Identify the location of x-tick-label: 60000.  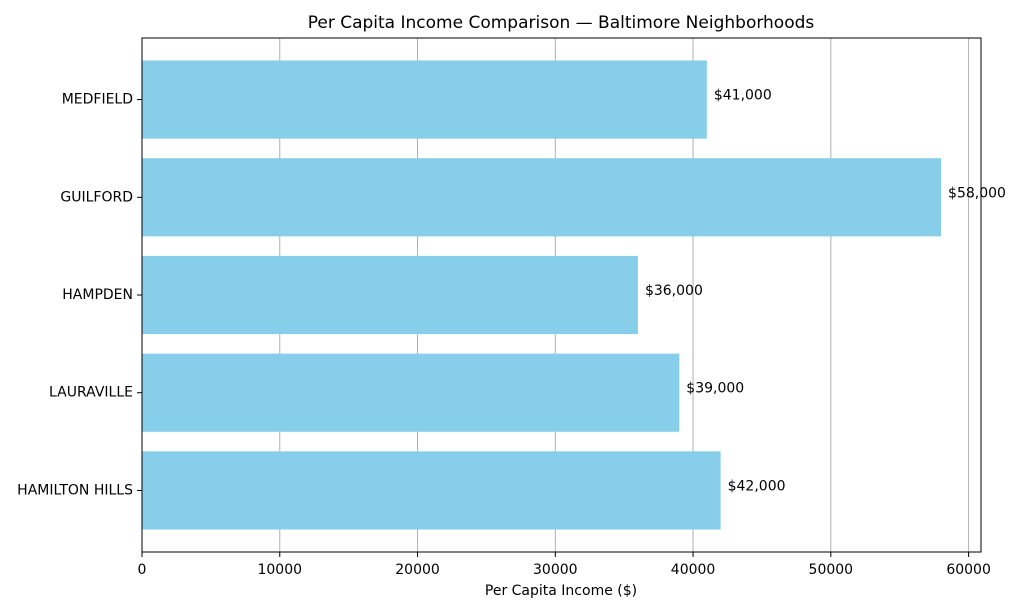
(968, 570).